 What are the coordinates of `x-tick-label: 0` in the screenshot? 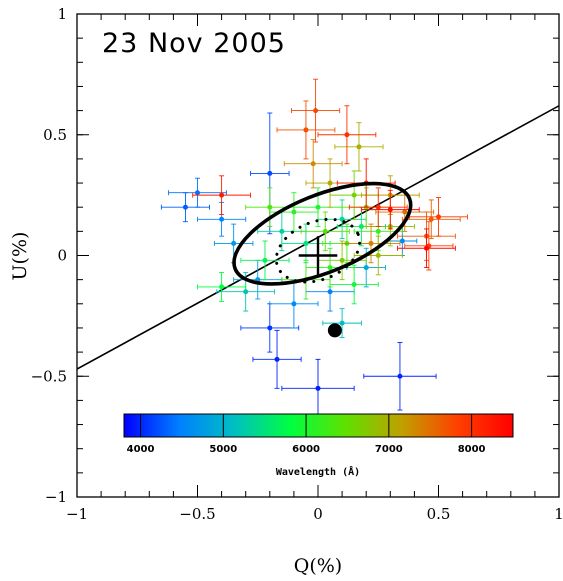 It's located at (318, 514).